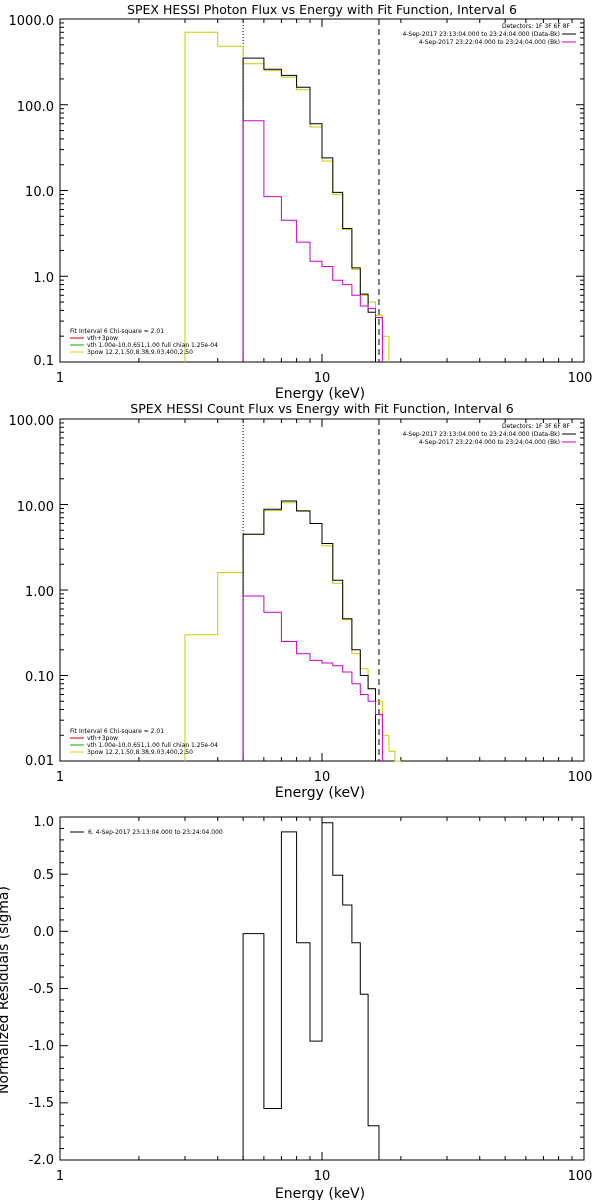 Image resolution: width=600 pixels, height=1200 pixels. What do you see at coordinates (43, 361) in the screenshot?
I see `y-tick-label: 0.1` at bounding box center [43, 361].